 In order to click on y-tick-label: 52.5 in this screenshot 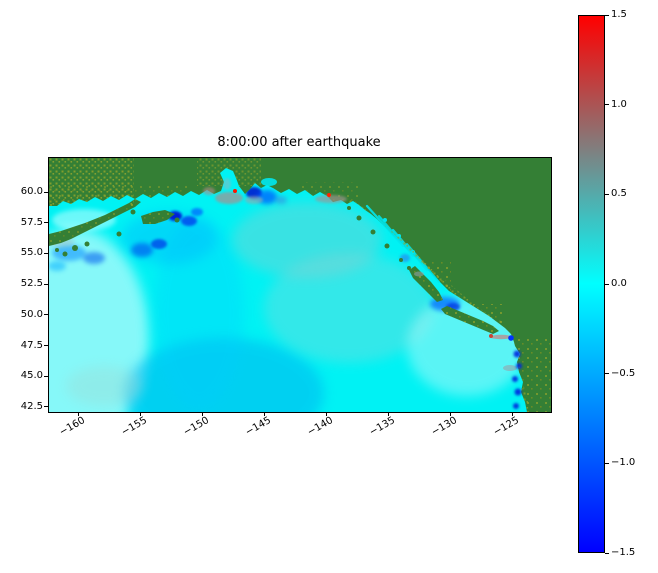, I will do `click(31, 284)`.